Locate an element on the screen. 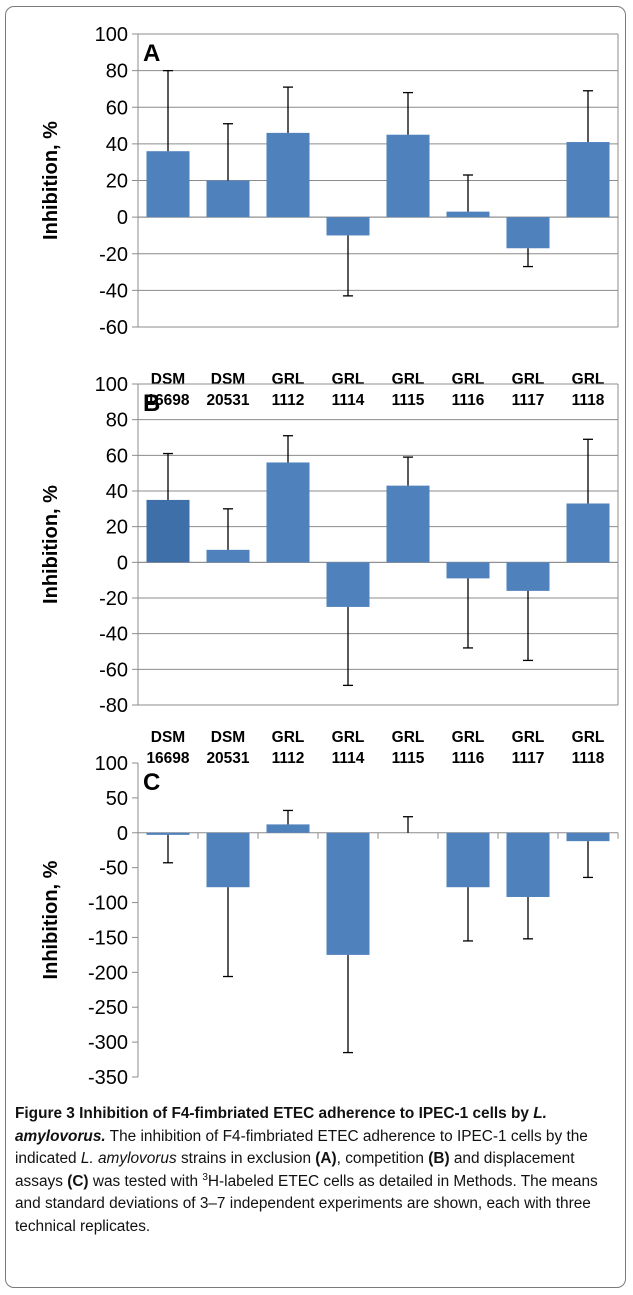 The image size is (633, 1295). y-tick-label: -50 is located at coordinates (113, 869).